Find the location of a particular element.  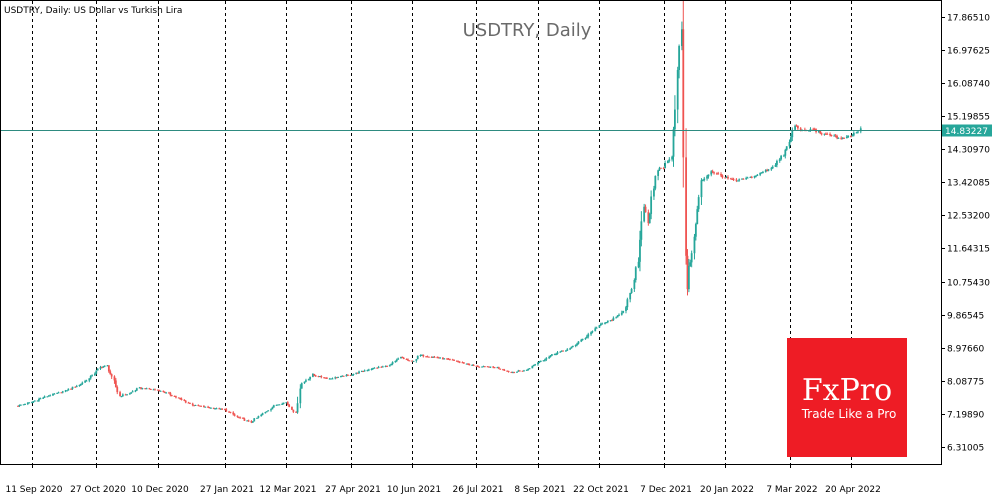

y-tick-label: 7.19890 is located at coordinates (965, 416).